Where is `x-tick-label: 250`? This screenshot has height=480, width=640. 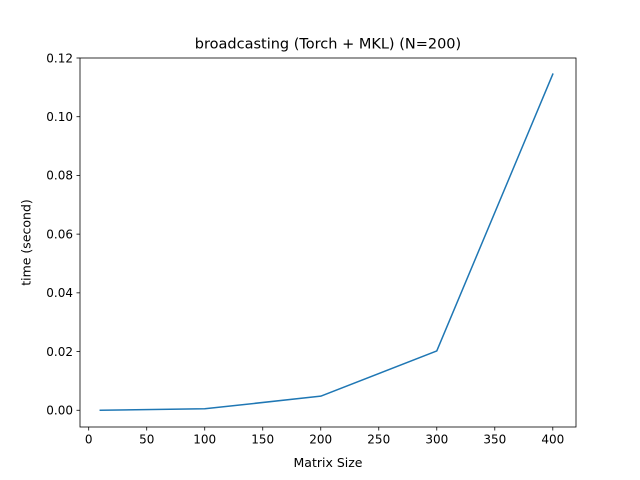 x-tick-label: 250 is located at coordinates (378, 440).